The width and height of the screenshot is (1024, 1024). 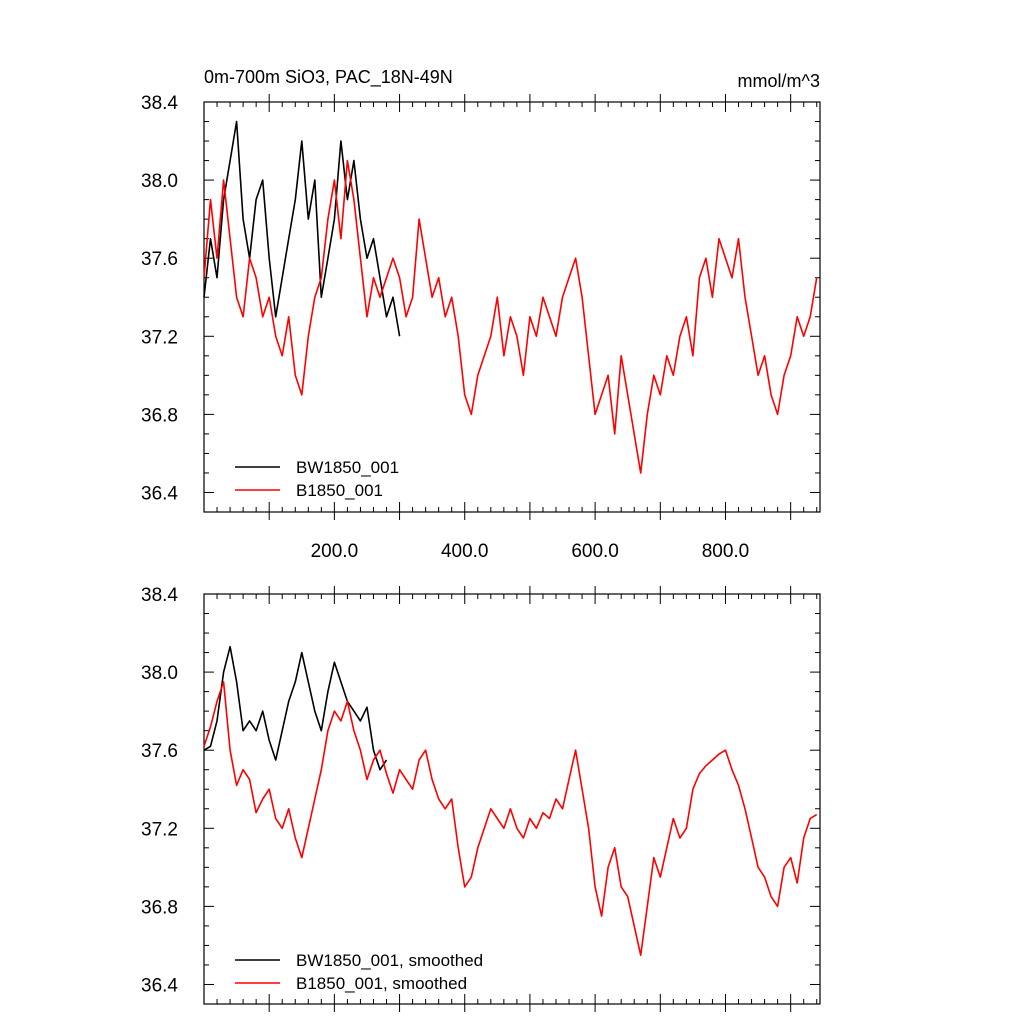 What do you see at coordinates (726, 551) in the screenshot?
I see `x-tick-label: 800.0` at bounding box center [726, 551].